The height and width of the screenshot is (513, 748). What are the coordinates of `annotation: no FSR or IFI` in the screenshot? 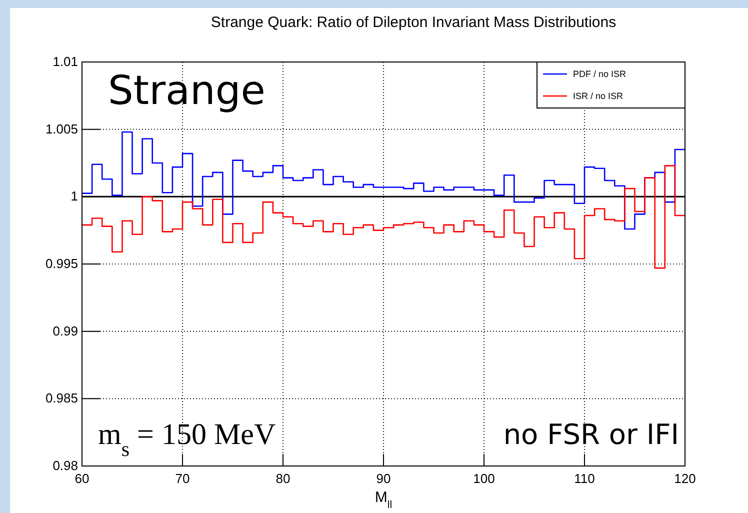 It's located at (591, 434).